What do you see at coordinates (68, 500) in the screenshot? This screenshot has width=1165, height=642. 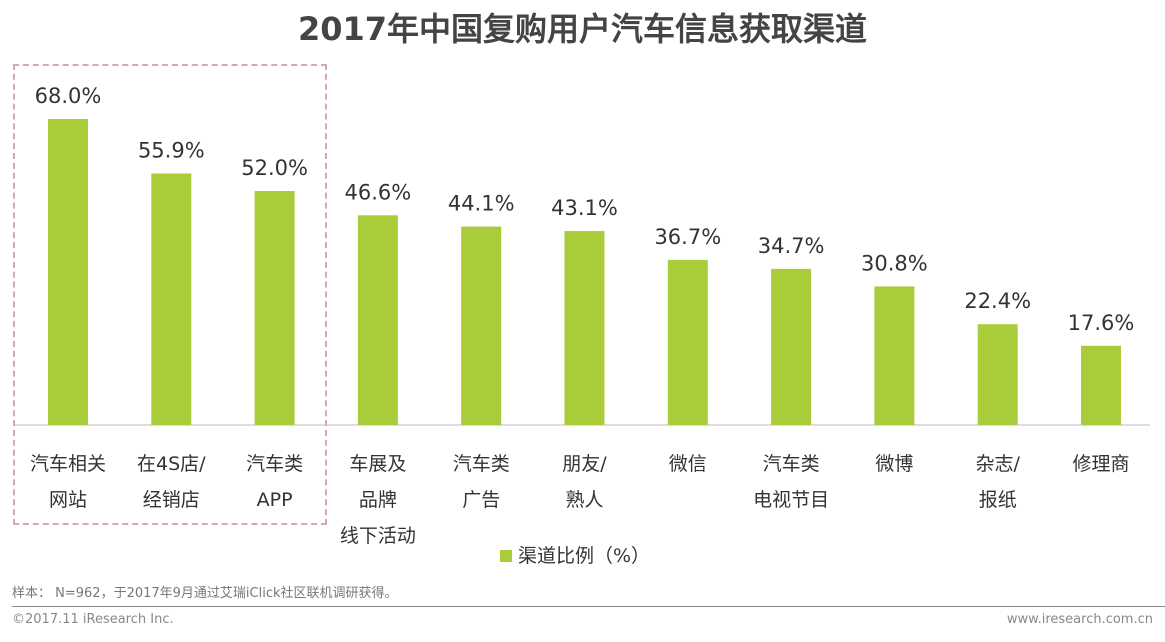 I see `category-label: 网站` at bounding box center [68, 500].